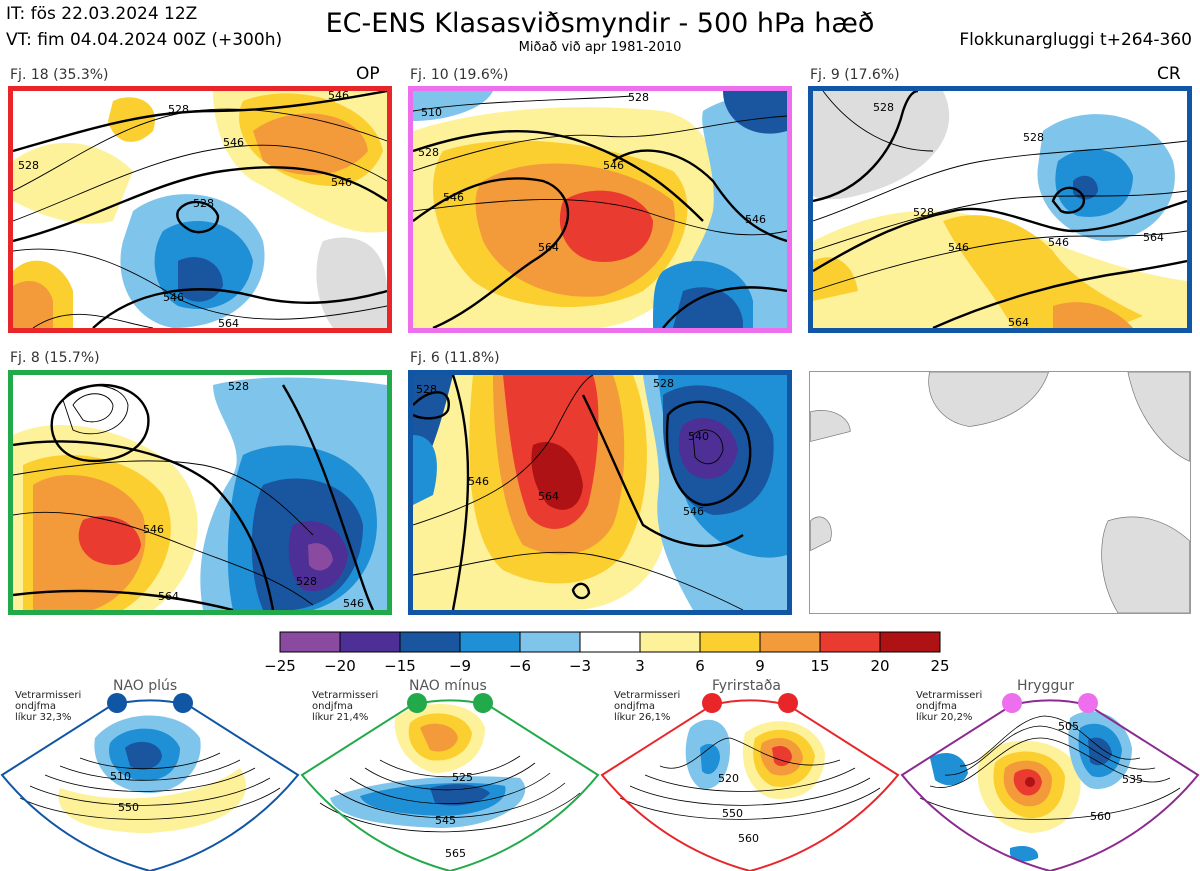  I want to click on cluster-2-label: Fj. 10 (19.6%), so click(459, 75).